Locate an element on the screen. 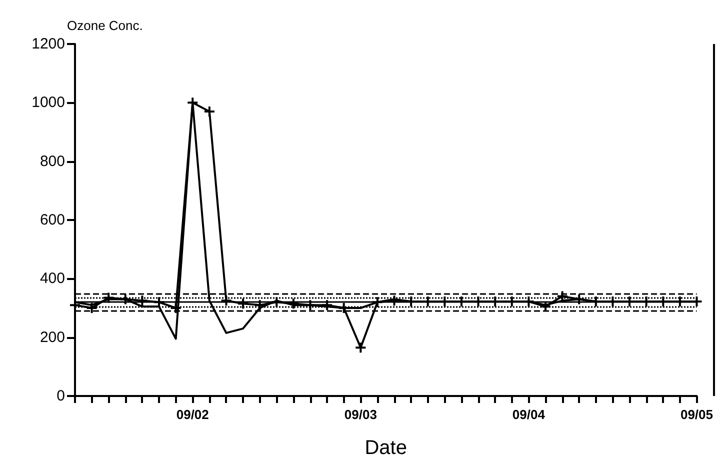 The width and height of the screenshot is (716, 466). y-tick-label: 800 is located at coordinates (52, 161).